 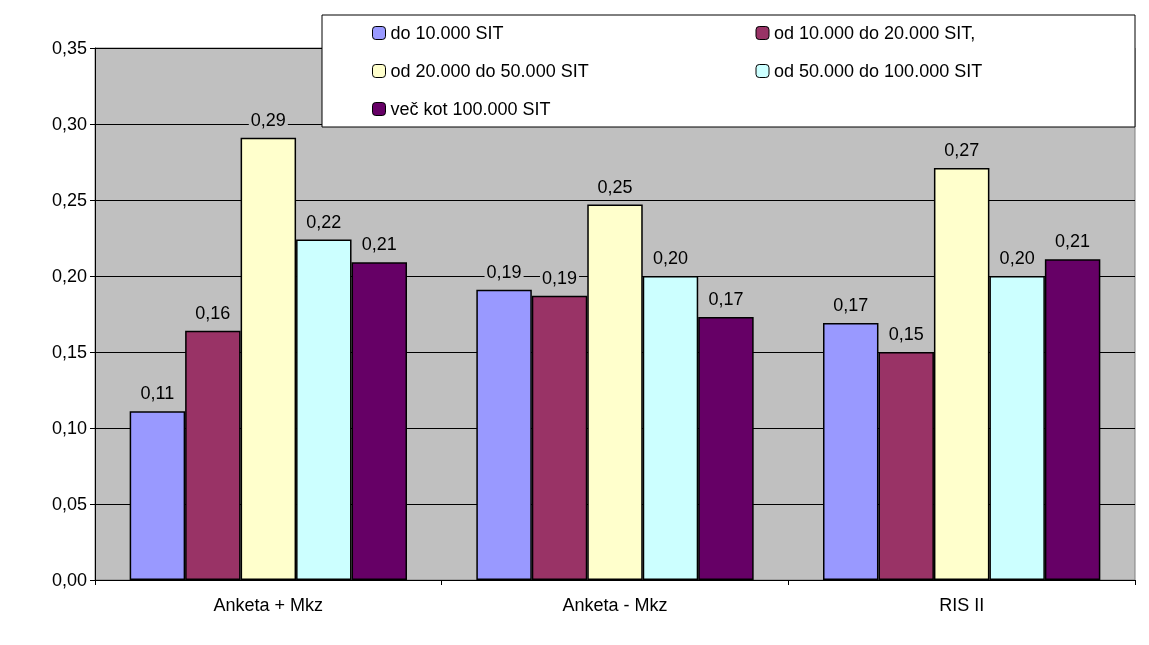 What do you see at coordinates (69, 200) in the screenshot?
I see `y-tick-label: 0,25` at bounding box center [69, 200].